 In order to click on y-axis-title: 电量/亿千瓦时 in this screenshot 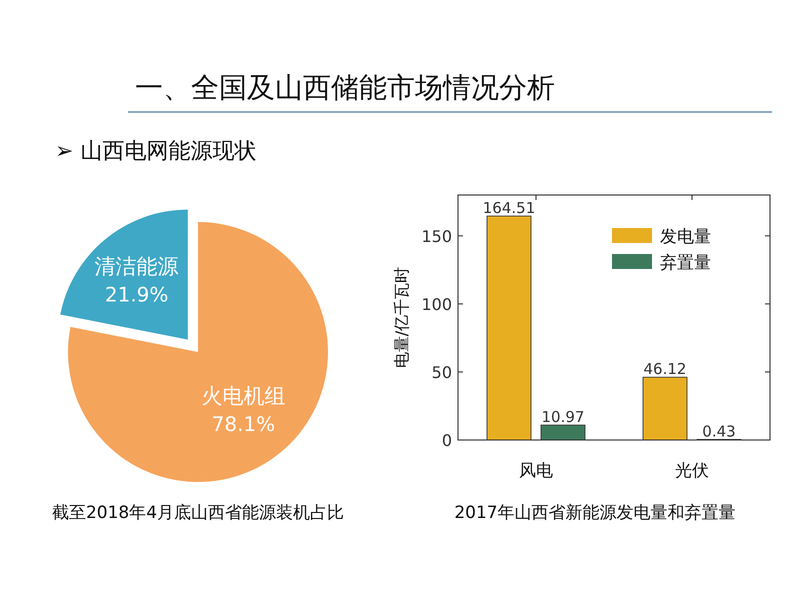, I will do `click(401, 317)`.